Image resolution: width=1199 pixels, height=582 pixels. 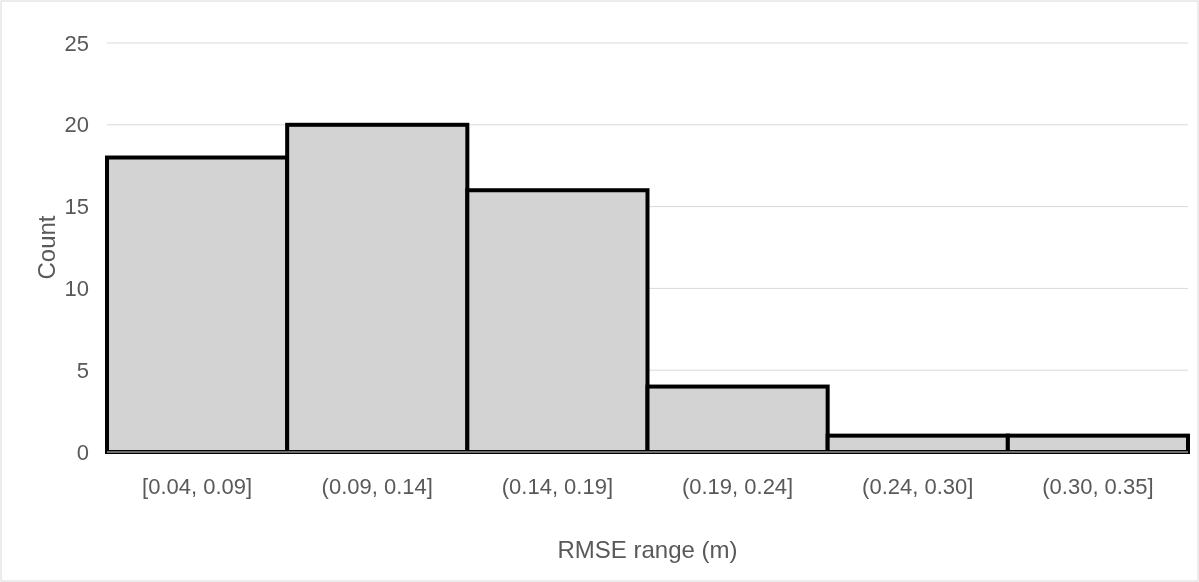 I want to click on x-tick-label: (0.09, 0.14], so click(x=377, y=486).